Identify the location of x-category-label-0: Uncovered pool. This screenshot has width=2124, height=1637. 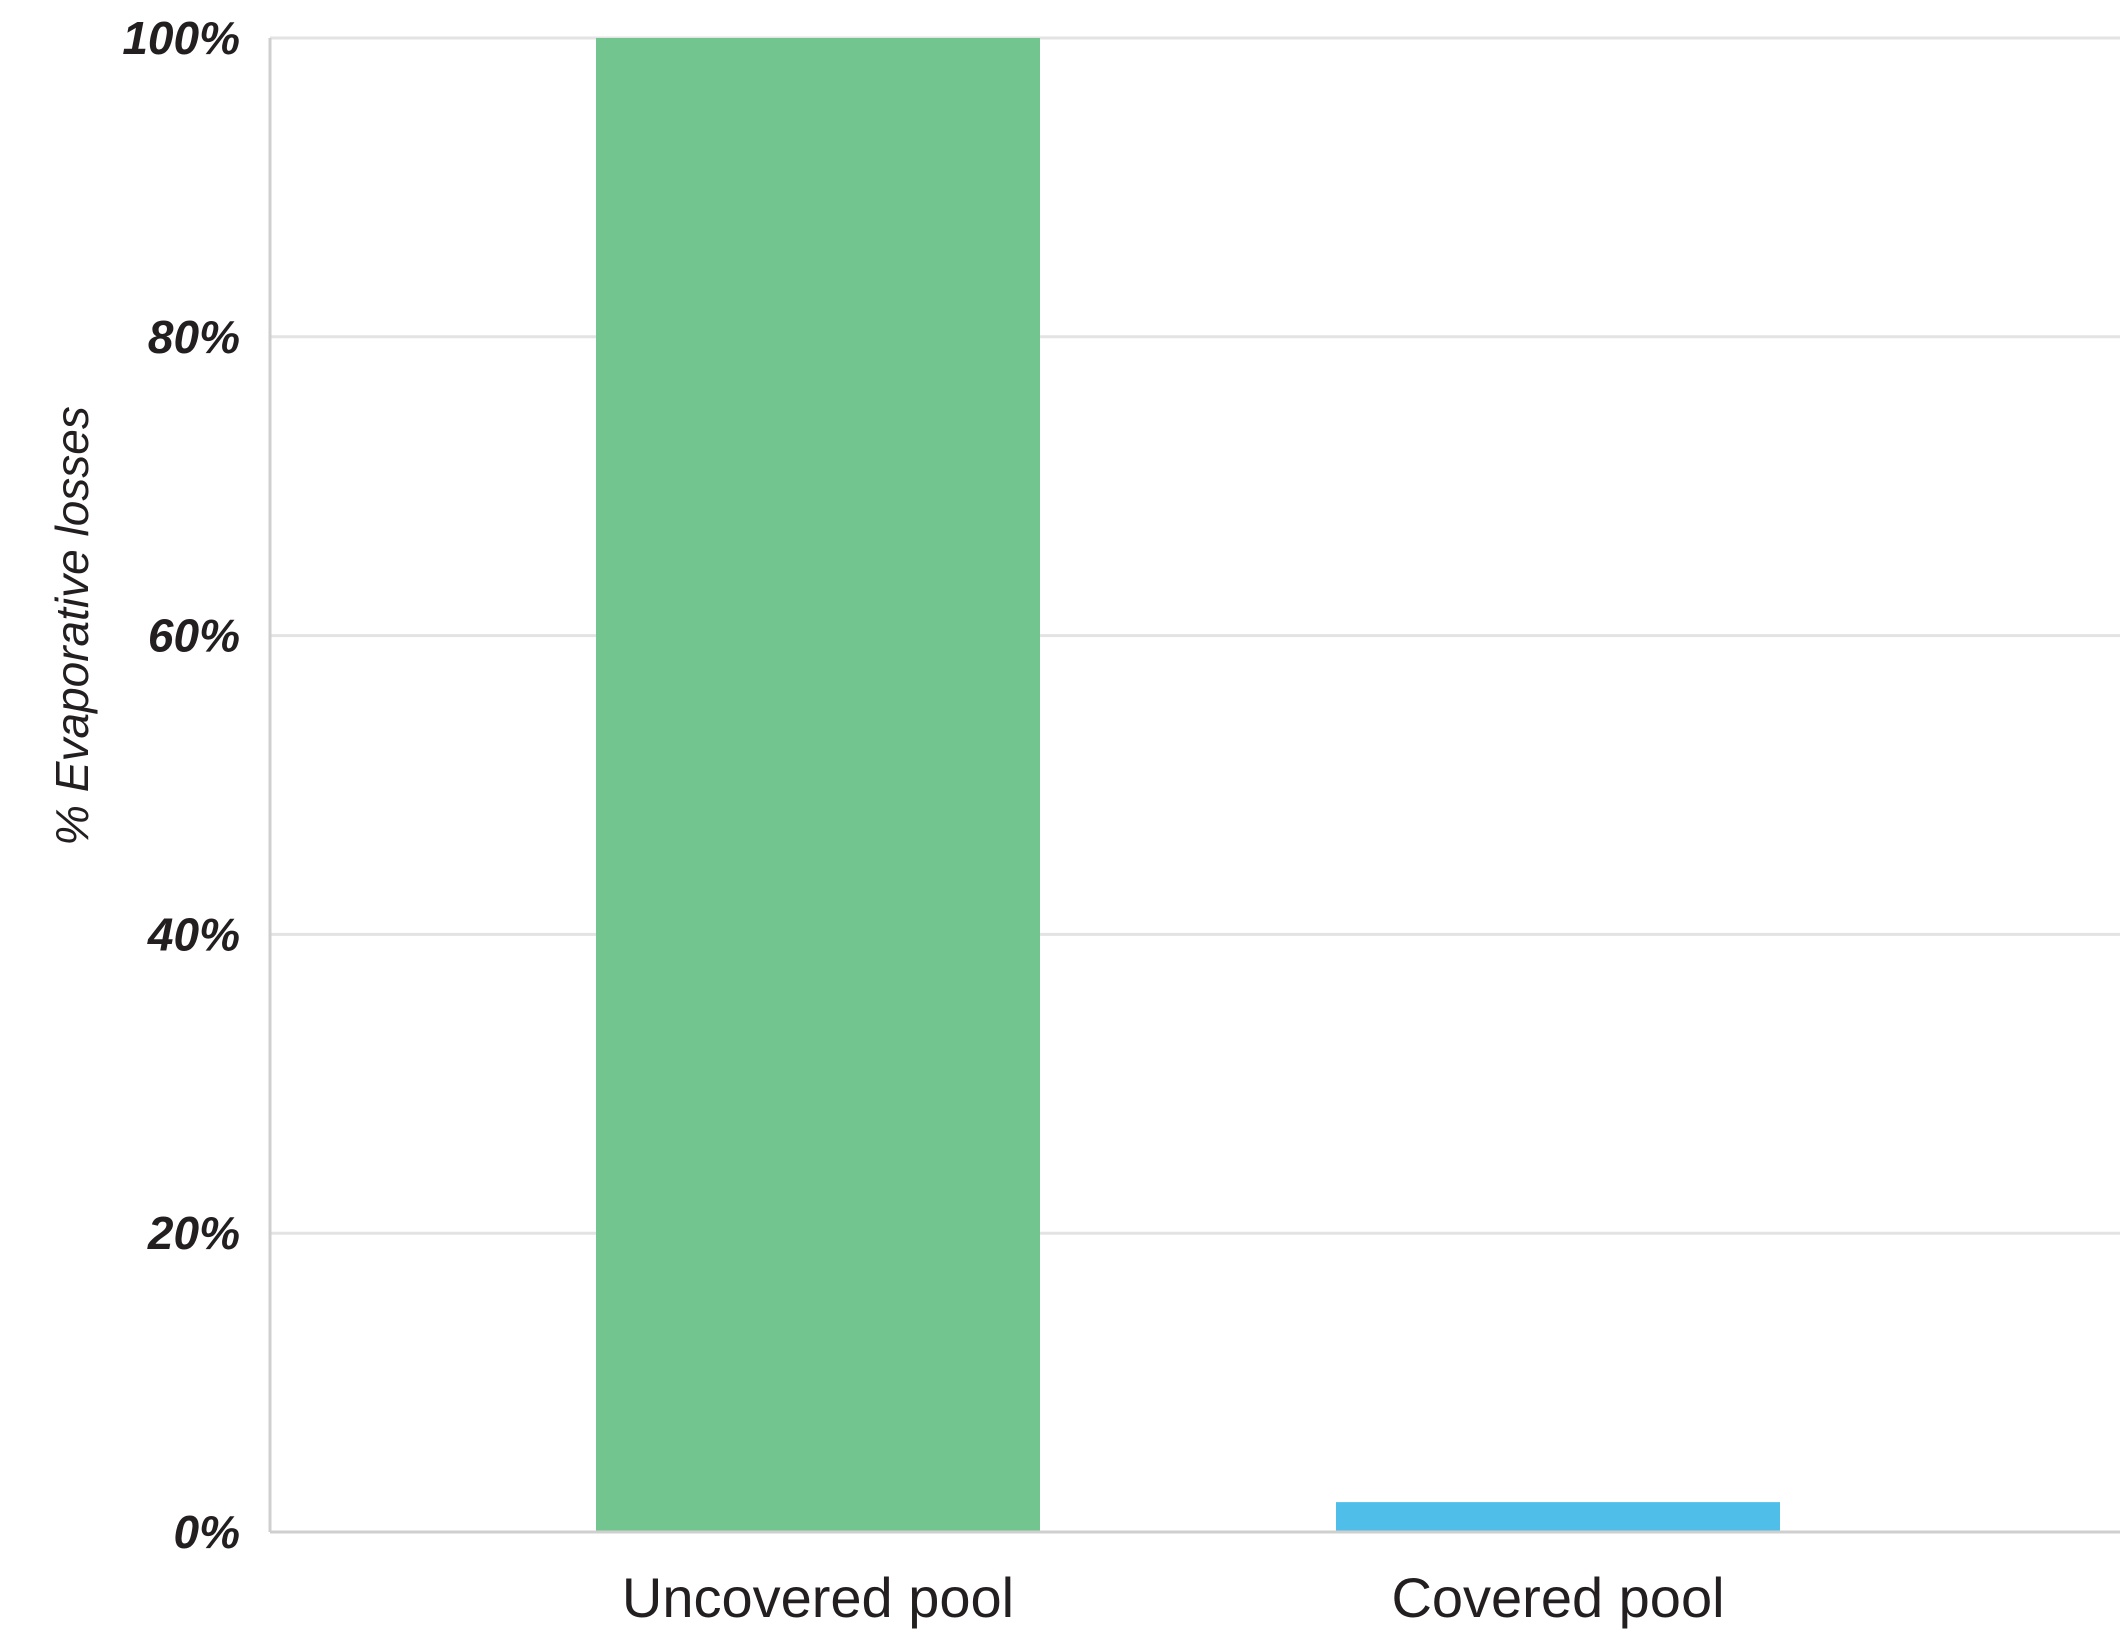
(818, 1597).